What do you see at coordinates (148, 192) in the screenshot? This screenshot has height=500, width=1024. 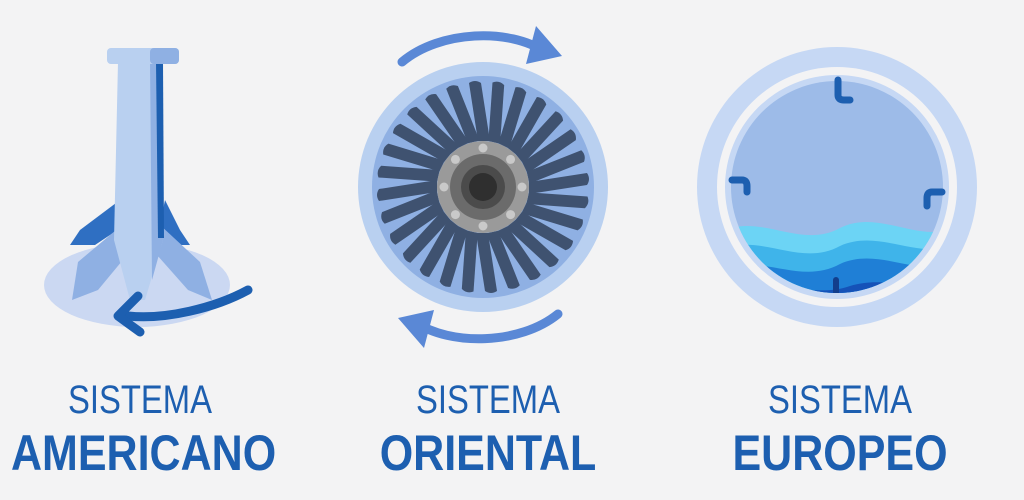 I see `agitator-washer-icon` at bounding box center [148, 192].